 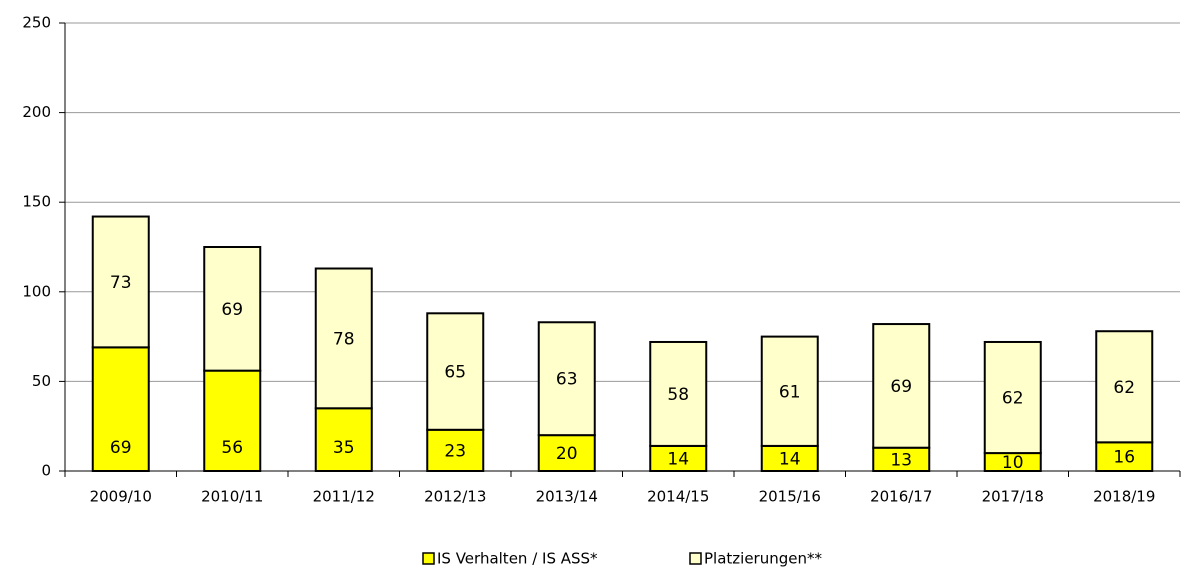 I want to click on y-tick-label: 250, so click(x=36, y=23).